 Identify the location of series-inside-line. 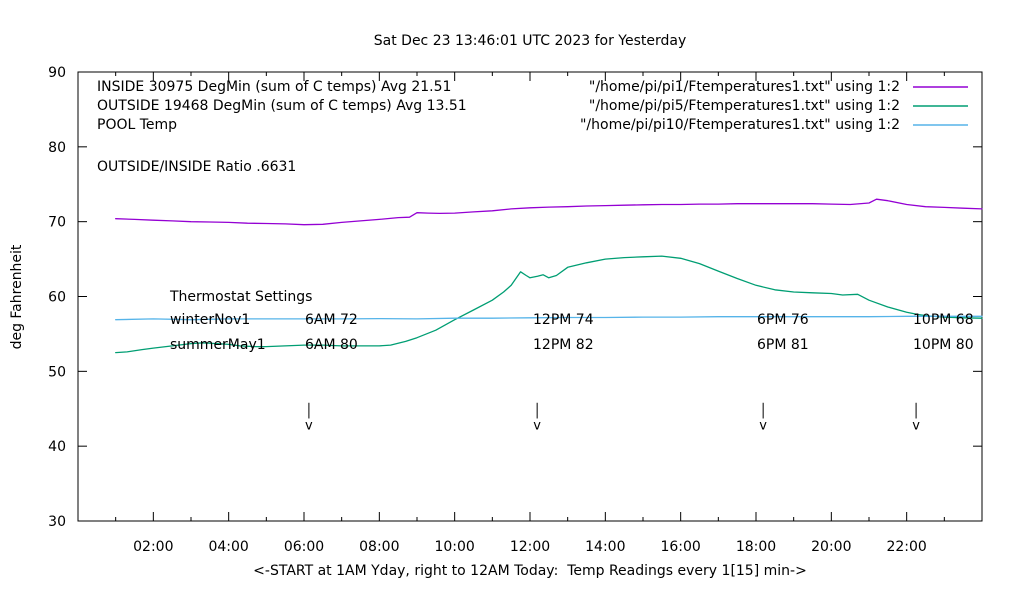
(549, 212).